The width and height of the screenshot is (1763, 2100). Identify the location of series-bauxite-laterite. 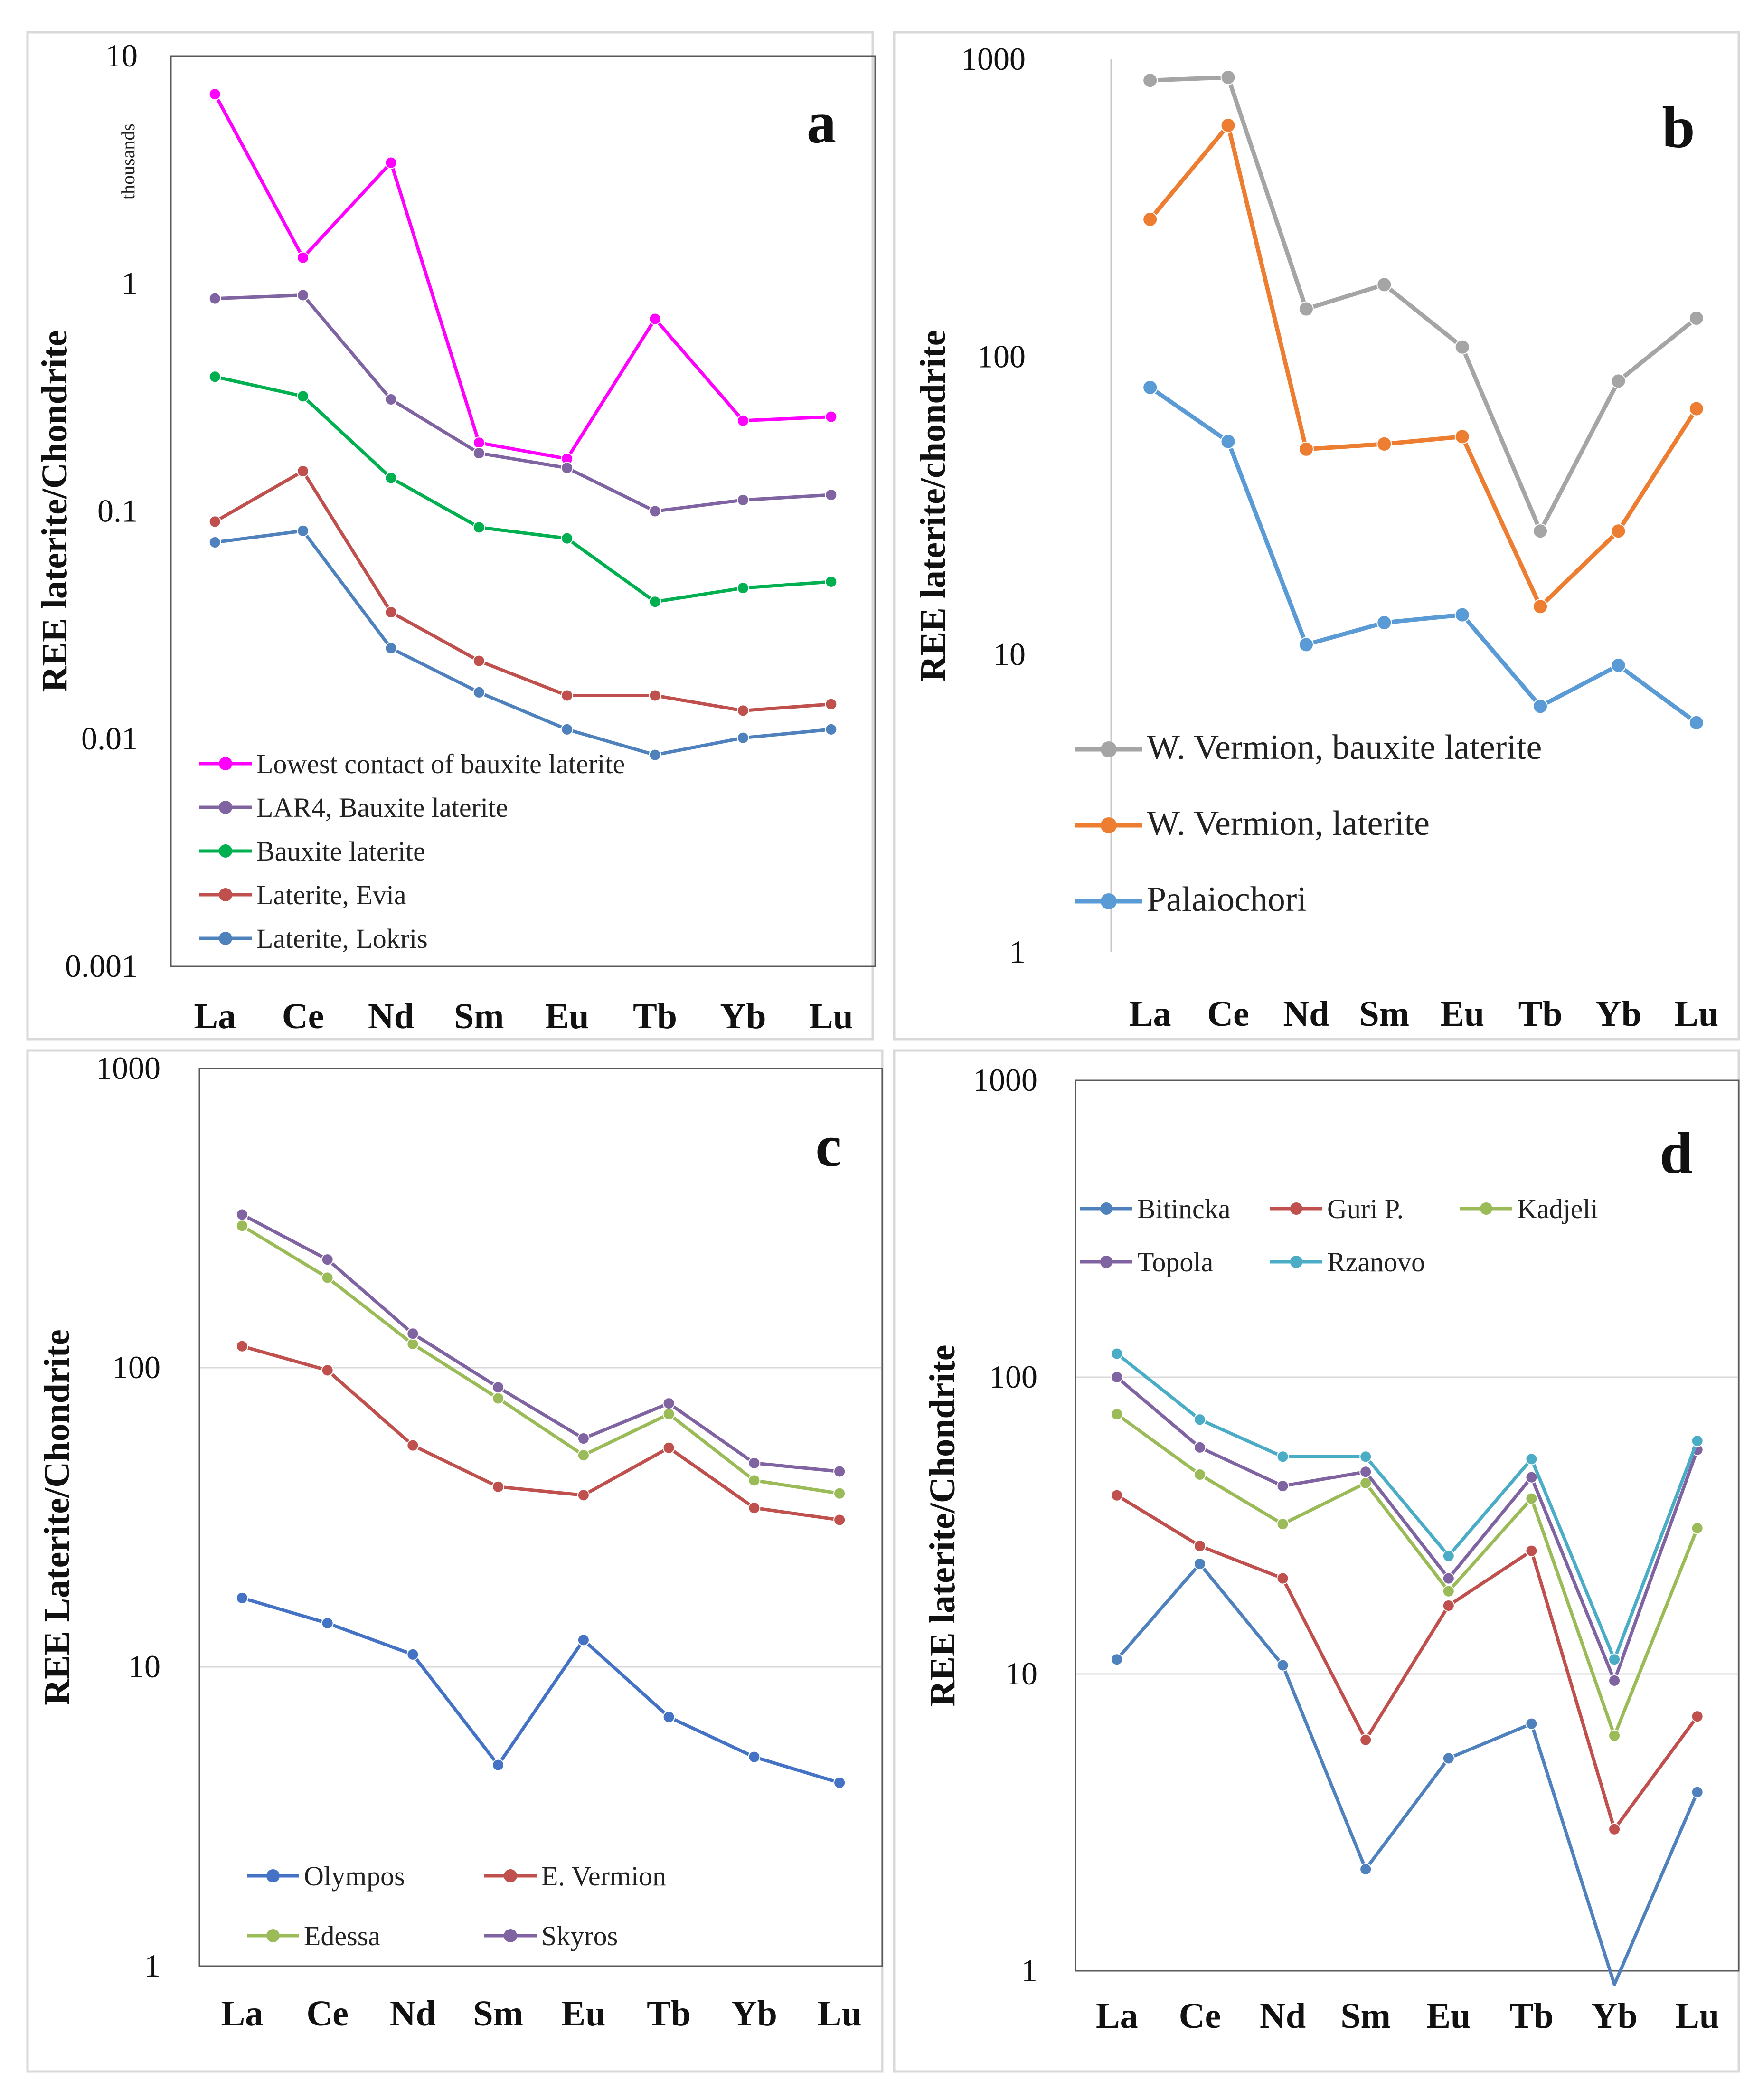
(523, 489).